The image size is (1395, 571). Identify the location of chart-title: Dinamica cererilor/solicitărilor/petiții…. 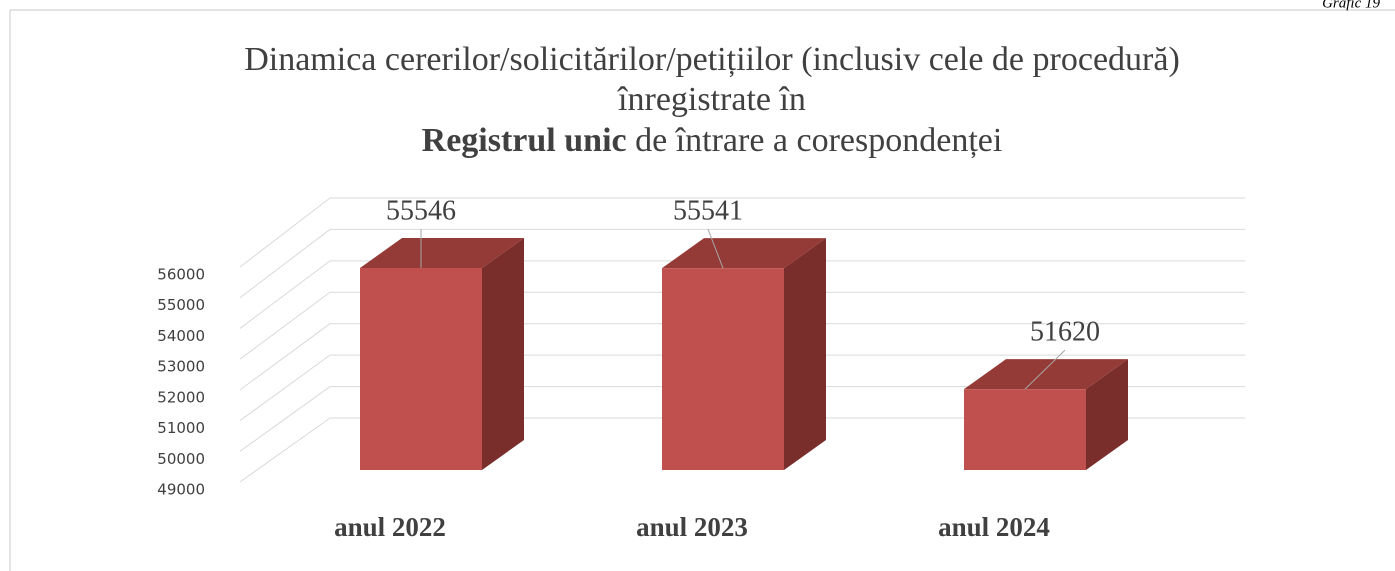
(712, 59).